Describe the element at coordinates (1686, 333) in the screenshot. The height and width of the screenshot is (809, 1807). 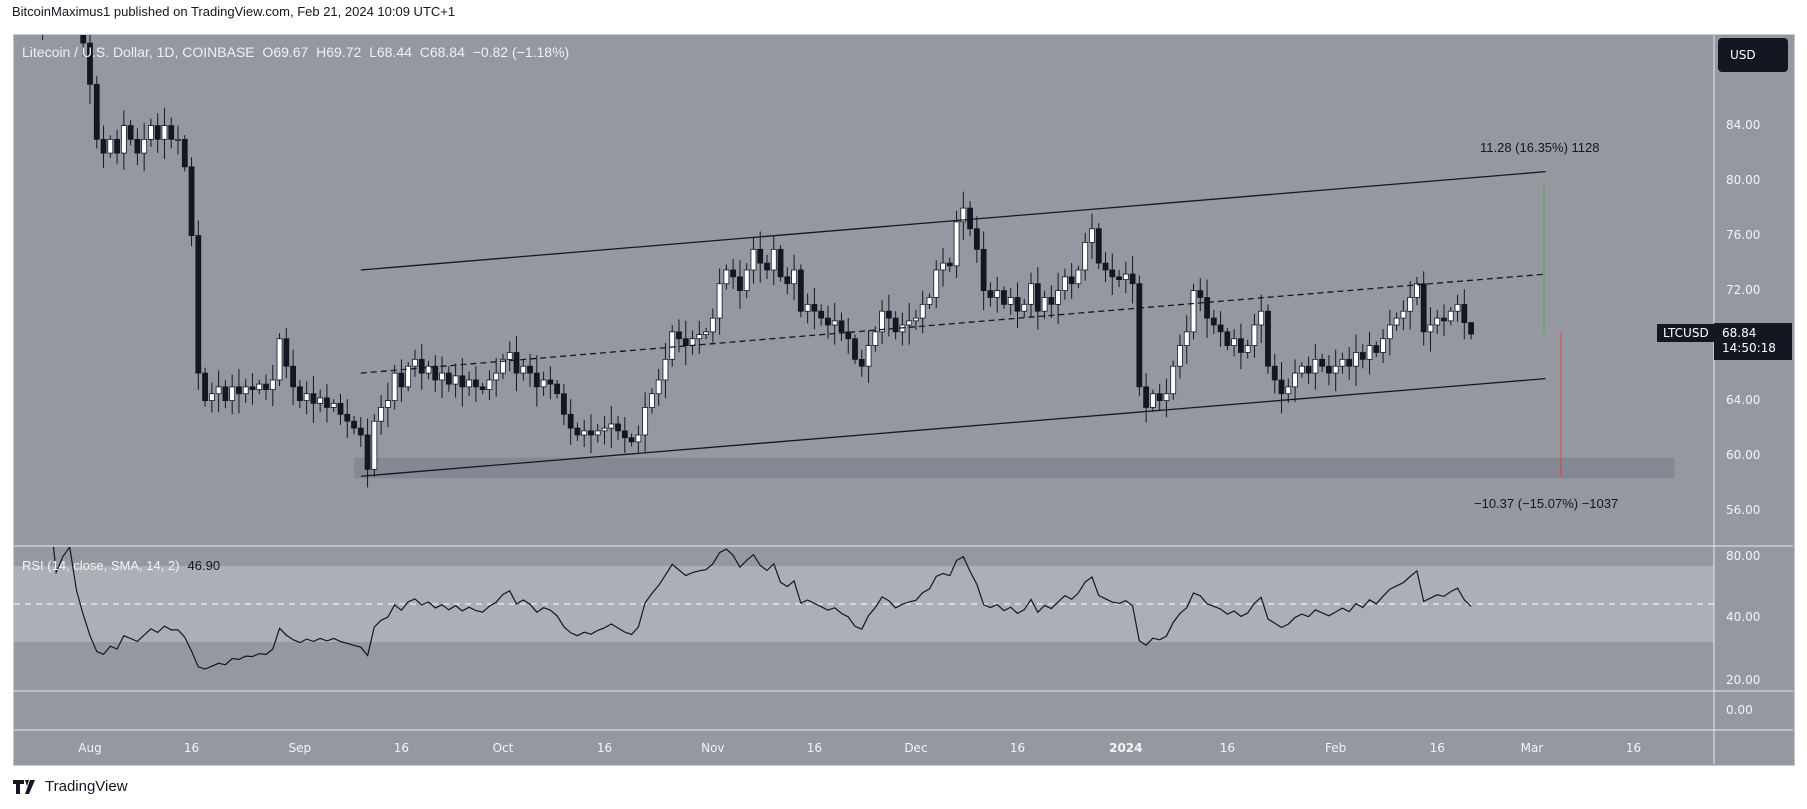
I see `ticker-tag: LTCUSD` at that location.